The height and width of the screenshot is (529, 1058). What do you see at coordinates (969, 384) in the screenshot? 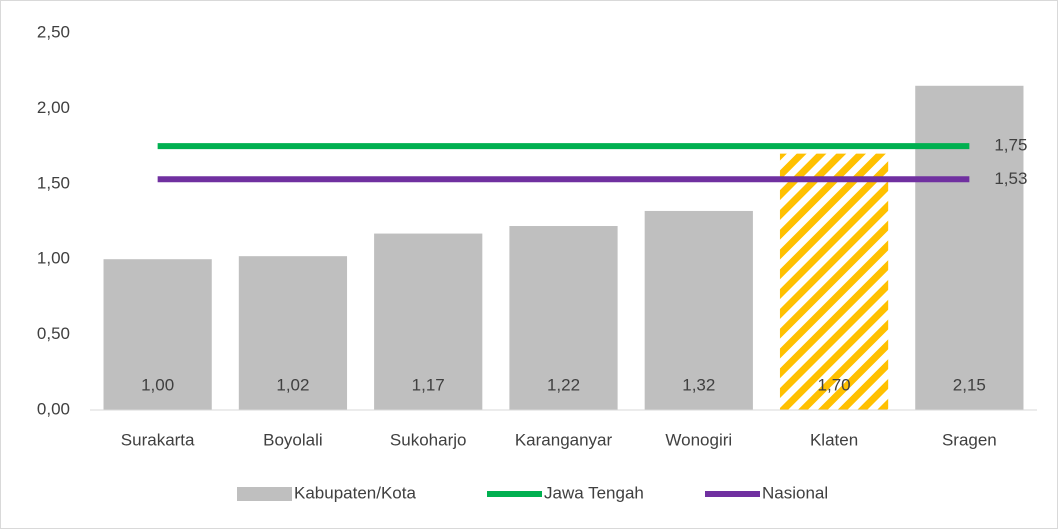
I see `data-label: 2,15` at bounding box center [969, 384].